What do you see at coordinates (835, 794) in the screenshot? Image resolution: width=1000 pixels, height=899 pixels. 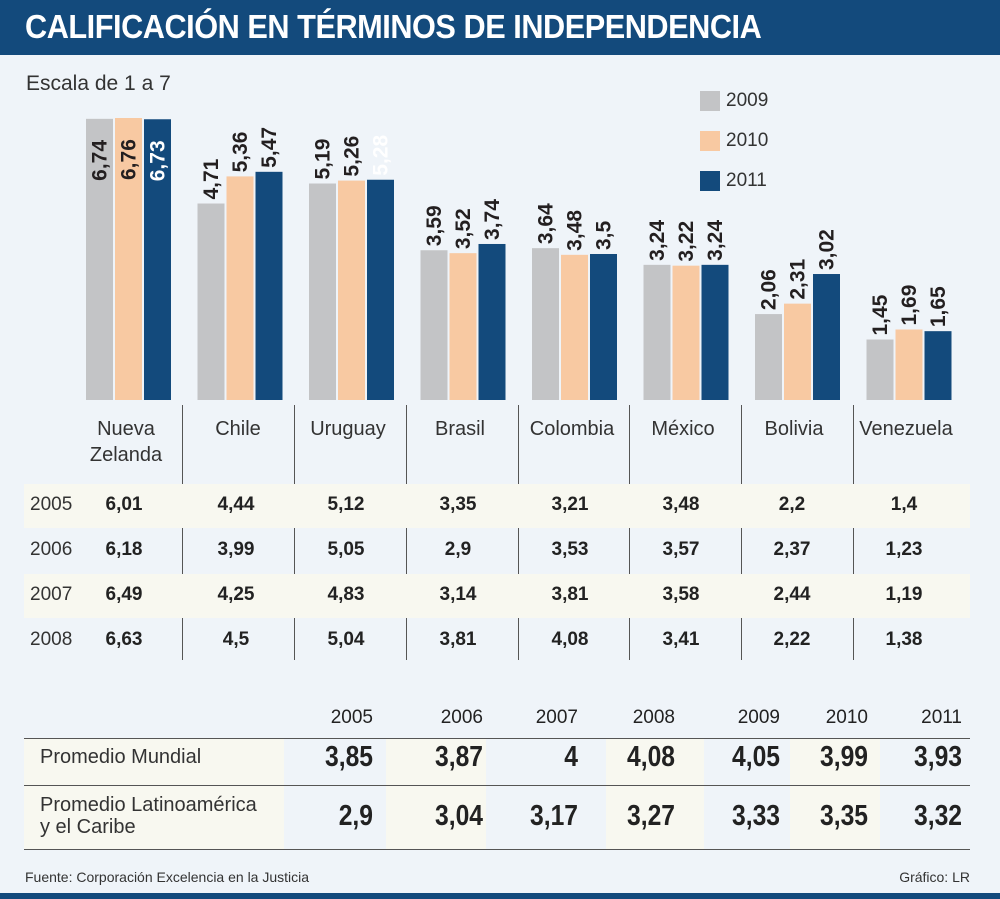 I see `column-shade` at bounding box center [835, 794].